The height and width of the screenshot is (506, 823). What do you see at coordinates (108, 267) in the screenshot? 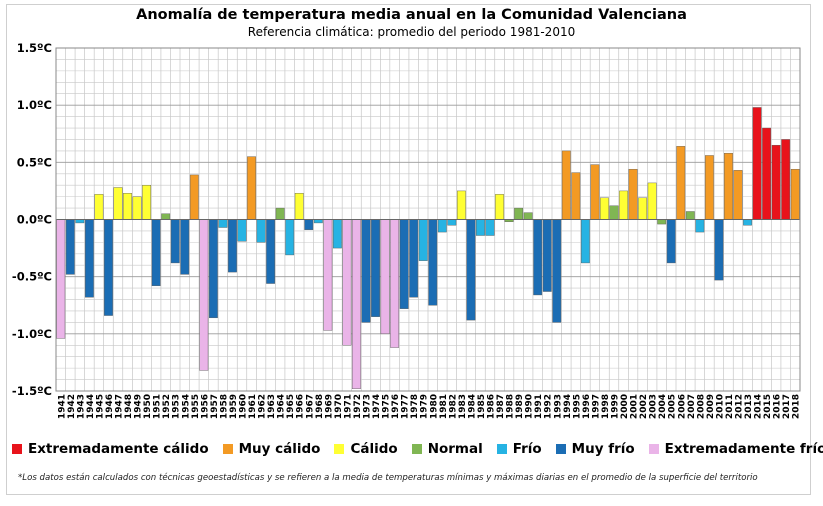
I see `bar-1946` at bounding box center [108, 267].